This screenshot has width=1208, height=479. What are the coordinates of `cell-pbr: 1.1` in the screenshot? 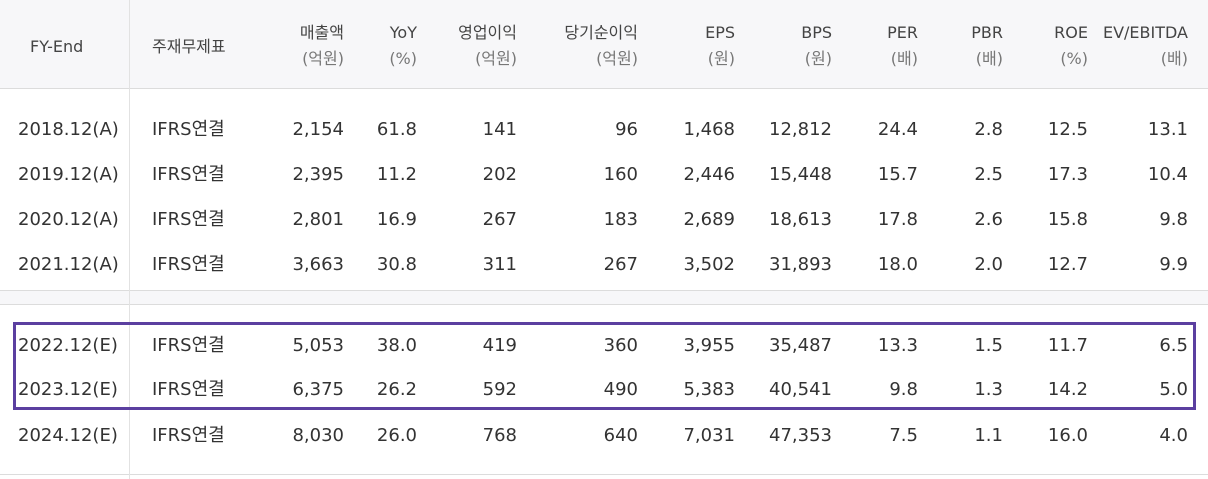 It's located at (988, 435).